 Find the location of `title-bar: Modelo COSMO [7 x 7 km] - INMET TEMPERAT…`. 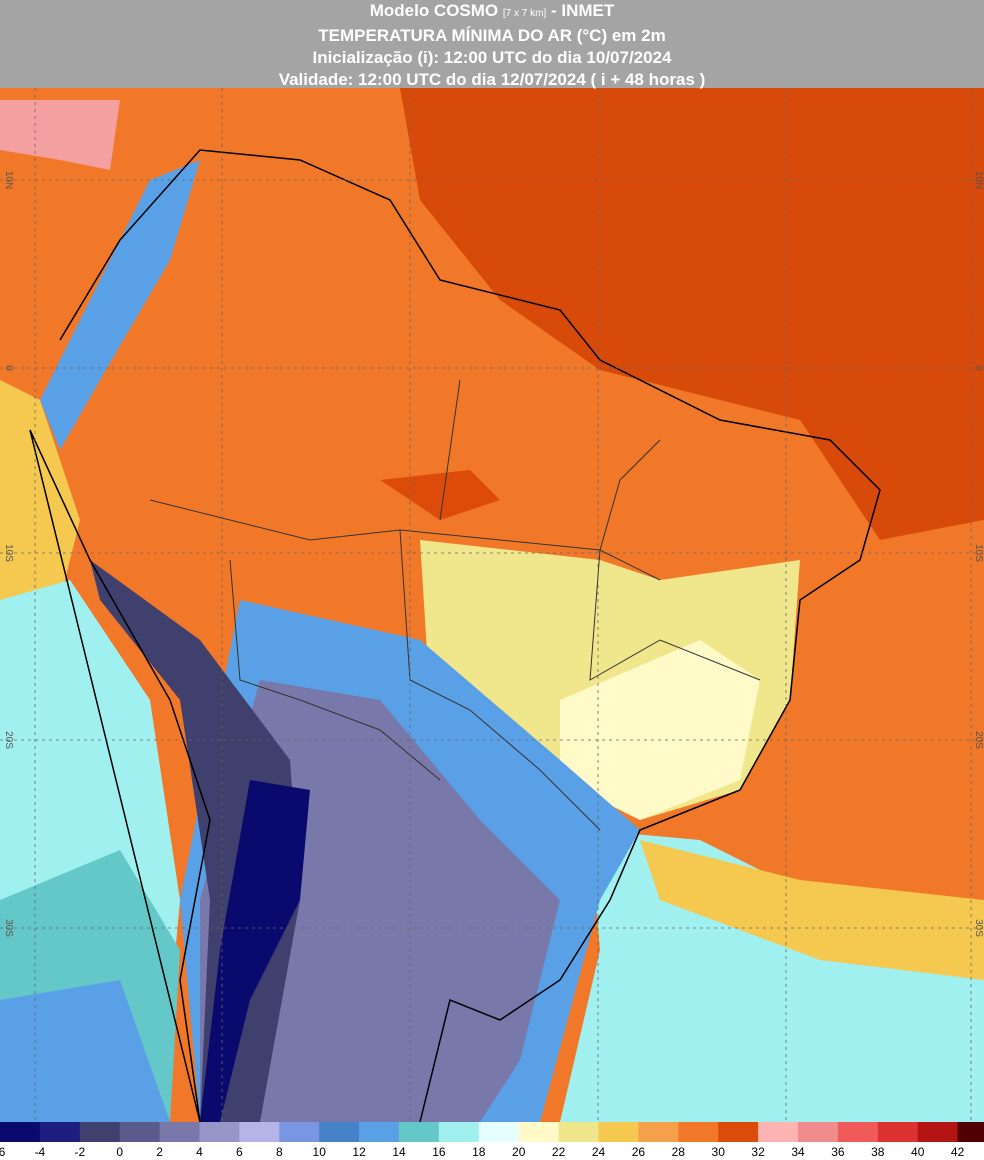

title-bar: Modelo COSMO [7 x 7 km] - INMET TEMPERAT… is located at coordinates (492, 44).